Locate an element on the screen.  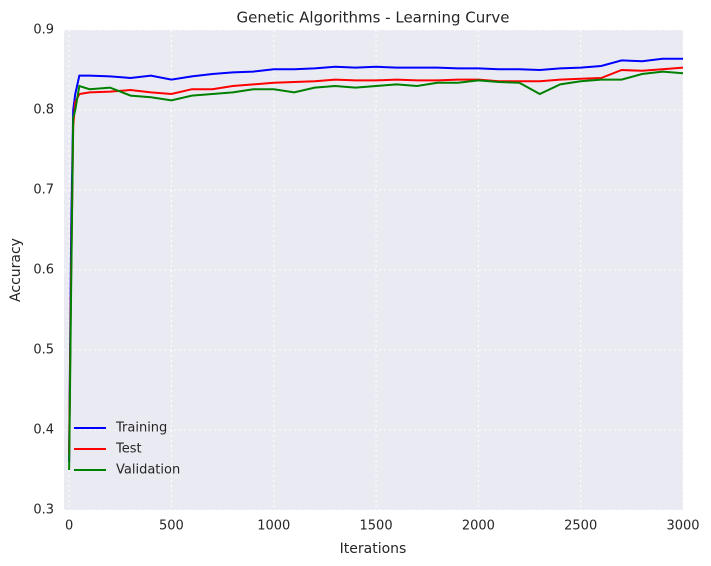
chart-title: Genetic Algorithms - Learning Curve is located at coordinates (372, 18).